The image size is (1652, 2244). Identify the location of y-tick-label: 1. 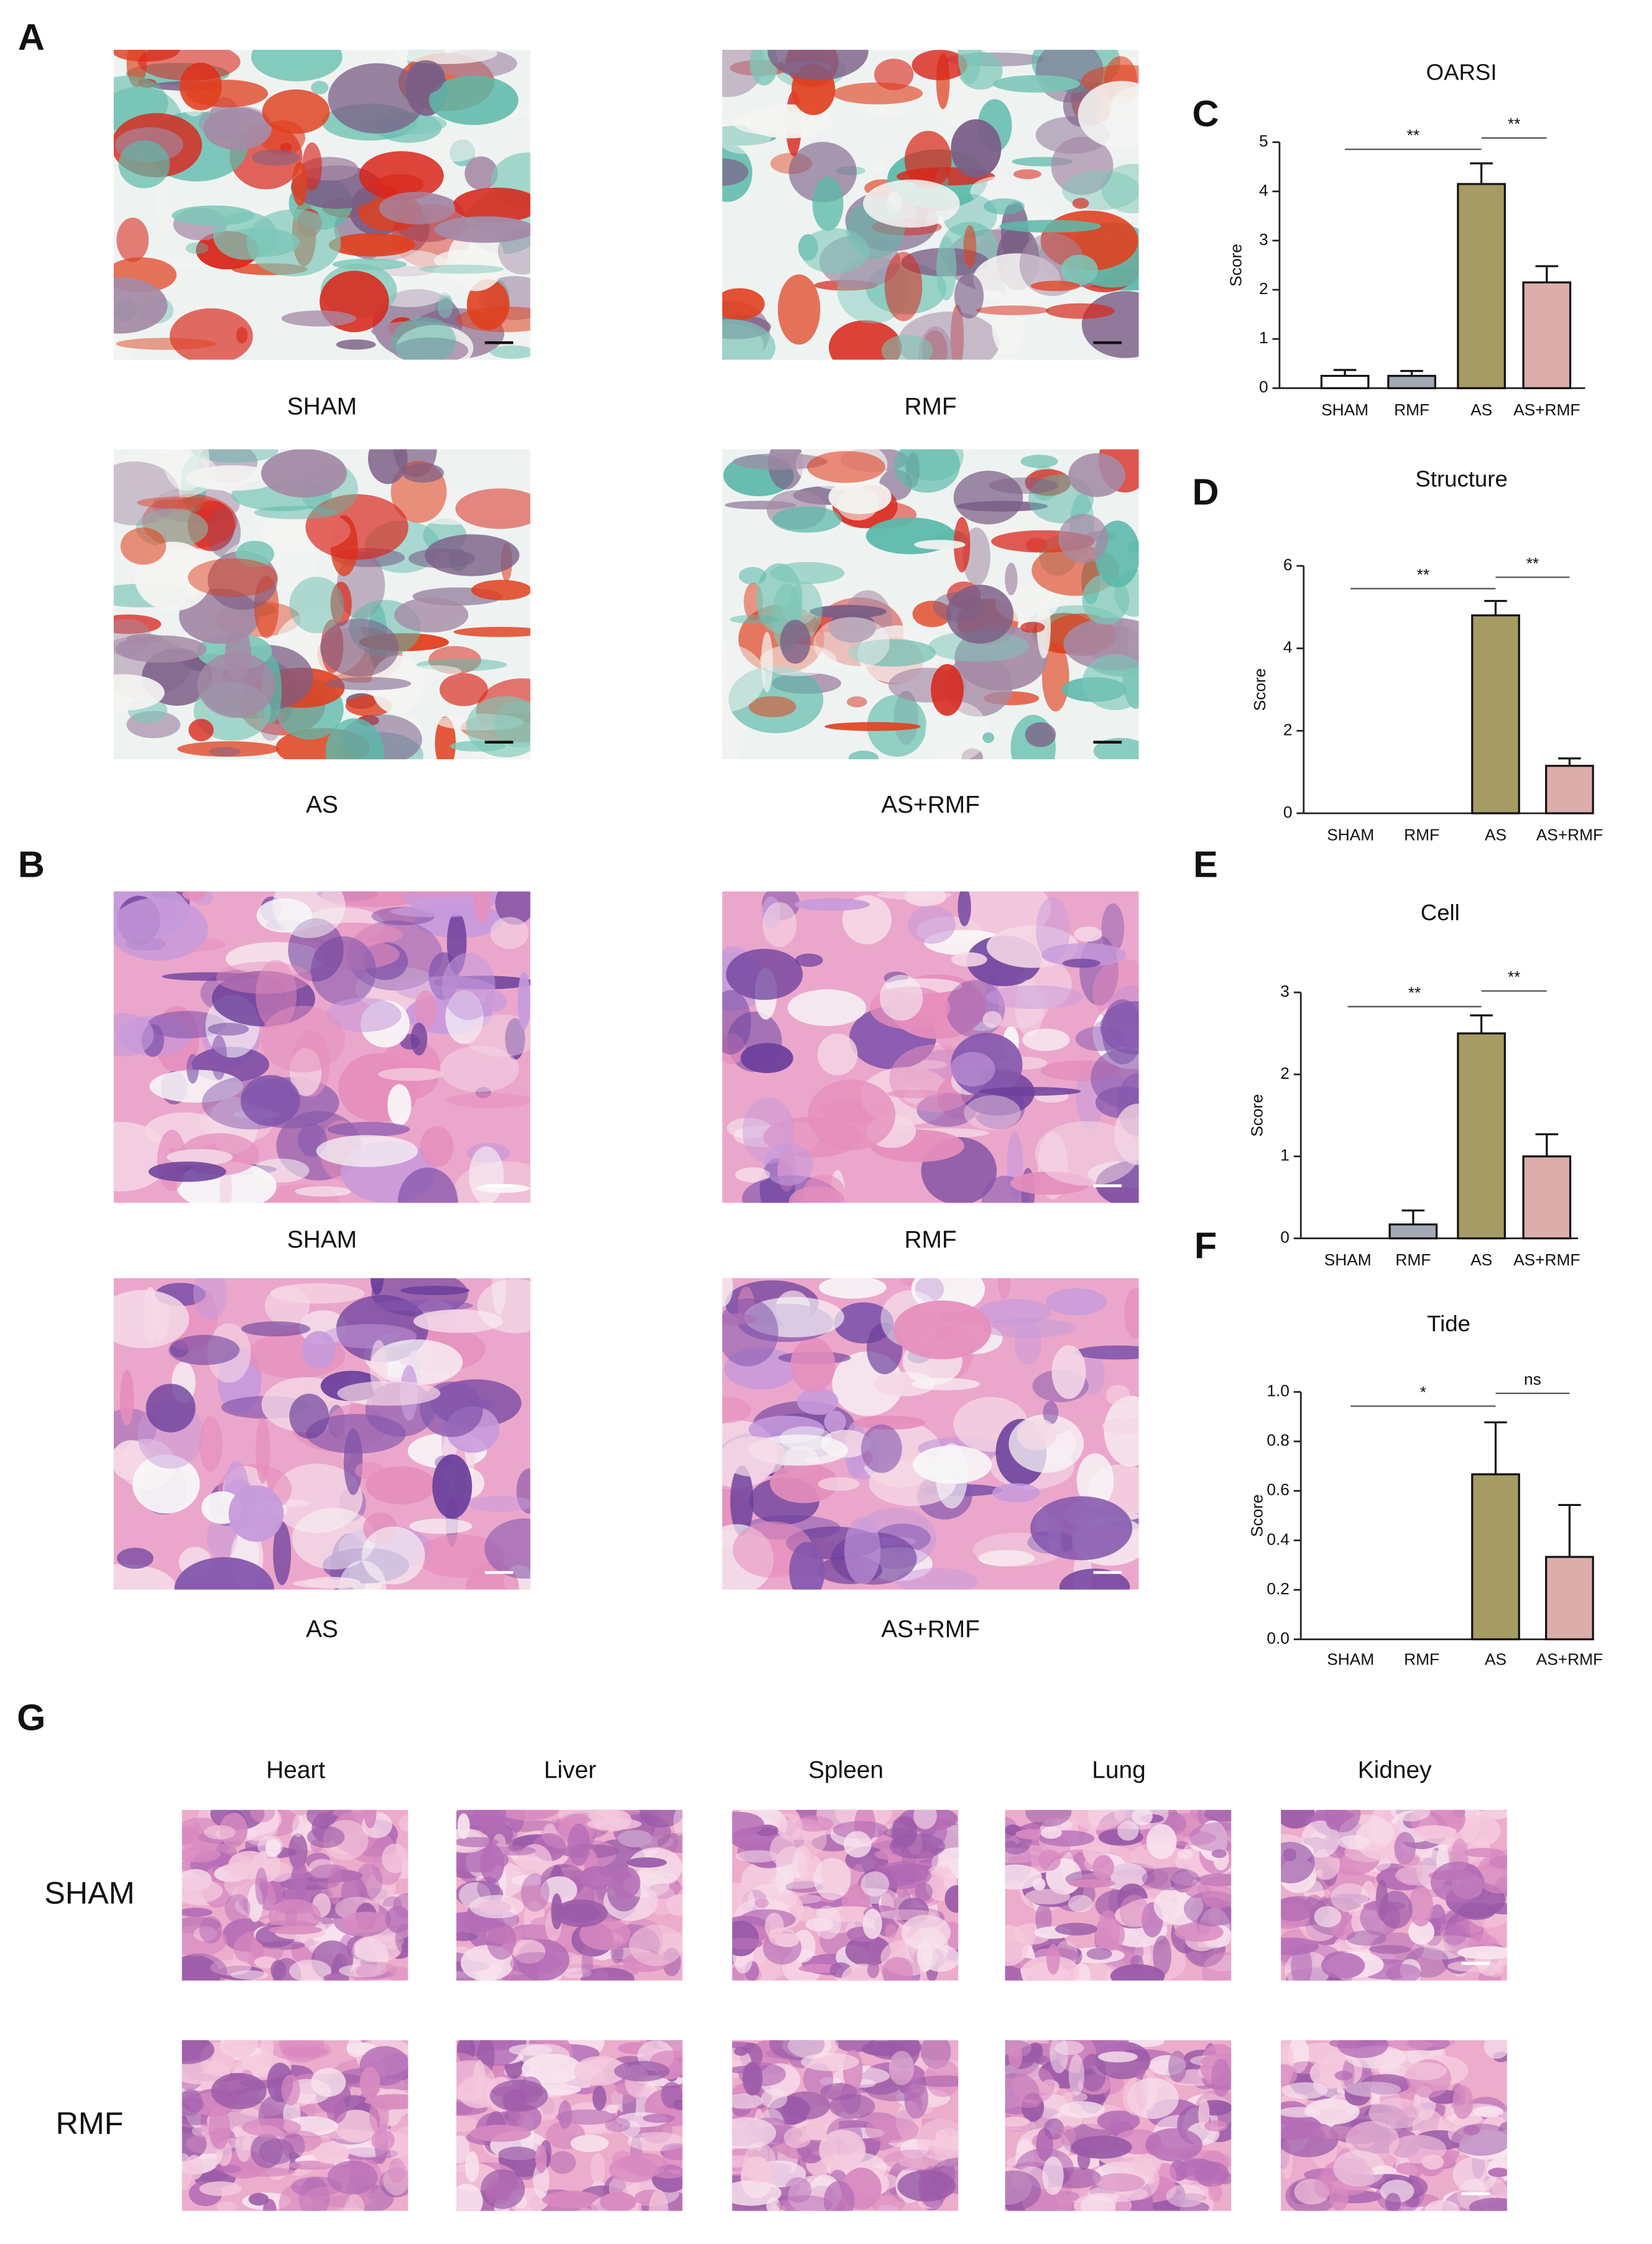
(1263, 338).